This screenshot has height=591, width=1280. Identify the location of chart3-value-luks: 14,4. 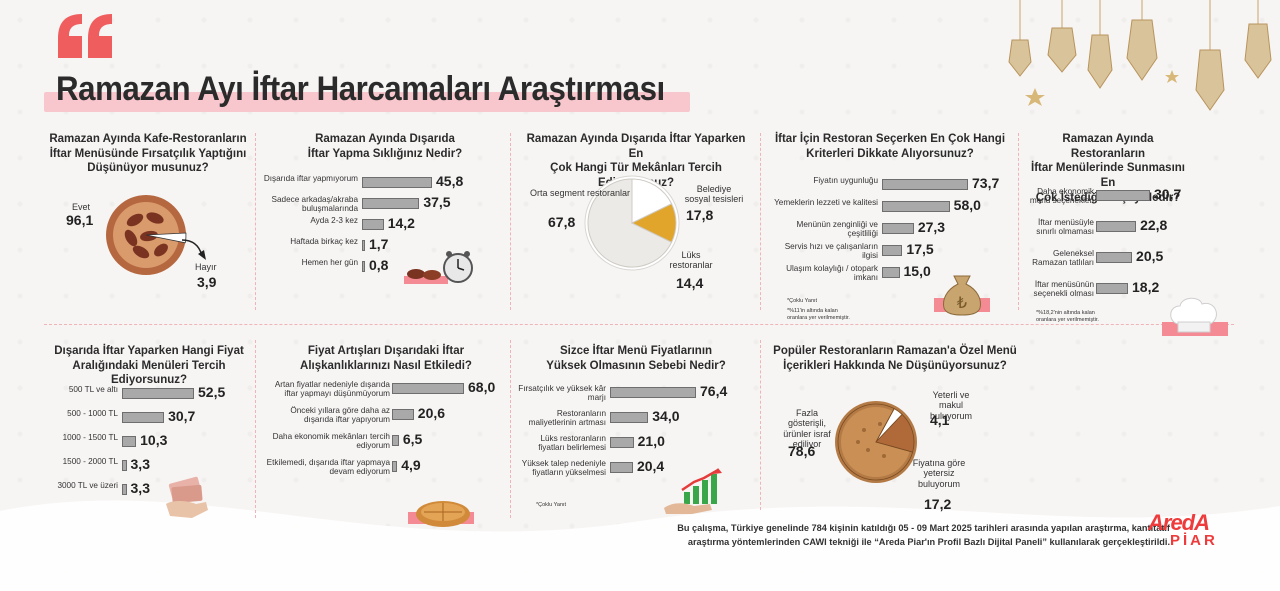
(690, 283).